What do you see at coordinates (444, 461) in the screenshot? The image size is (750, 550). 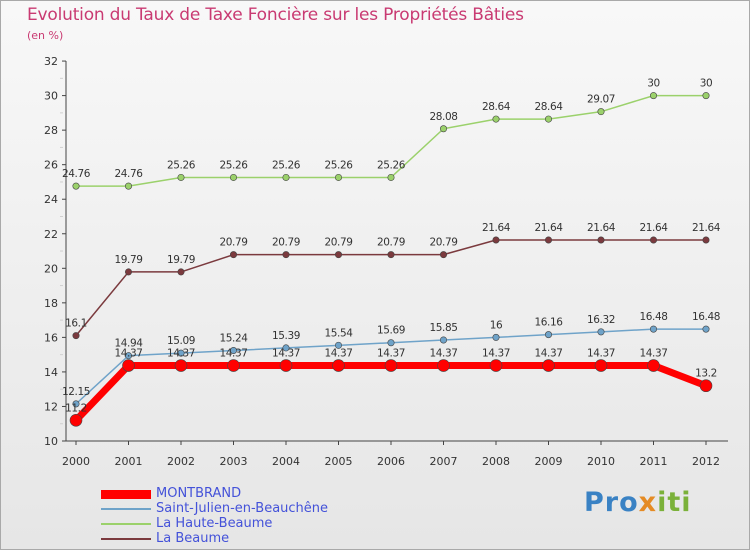 I see `x-tick-label: 2007` at bounding box center [444, 461].